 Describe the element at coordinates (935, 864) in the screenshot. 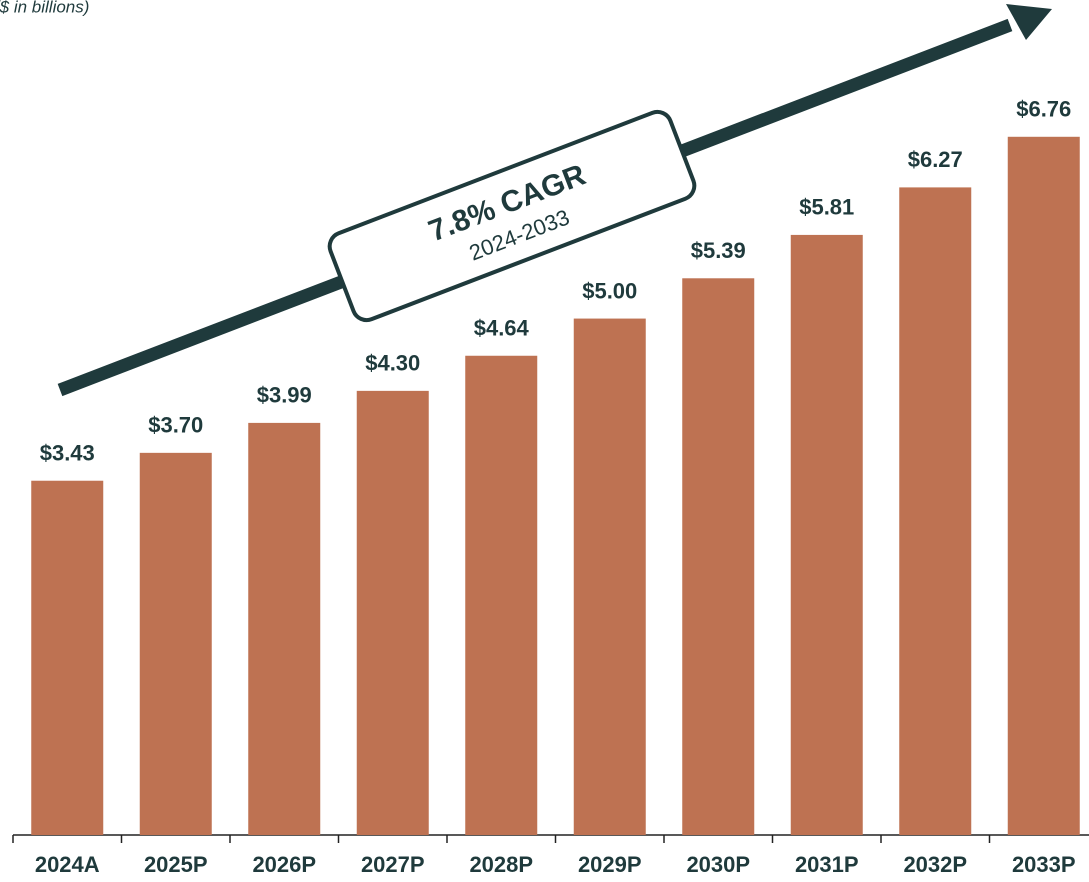

I see `x-tick-label: 2032P` at that location.